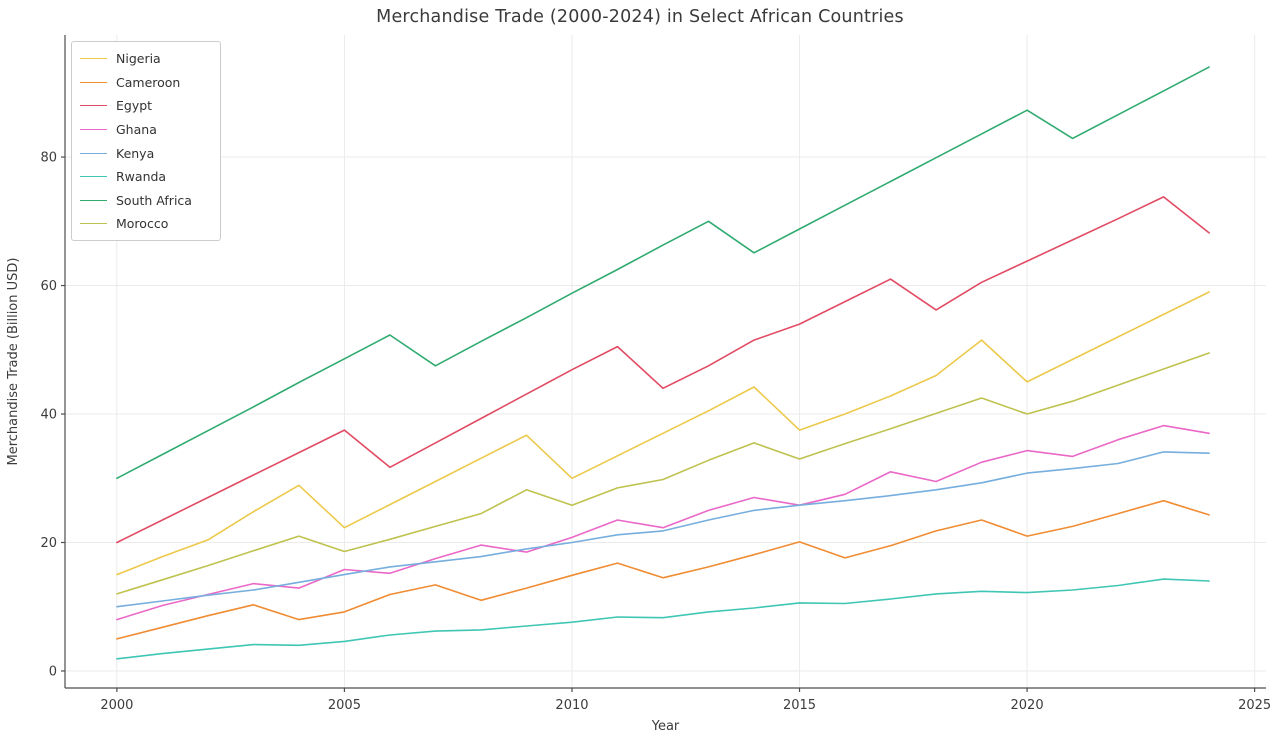 This screenshot has width=1280, height=747. I want to click on x-tick-label: 2025, so click(1254, 705).